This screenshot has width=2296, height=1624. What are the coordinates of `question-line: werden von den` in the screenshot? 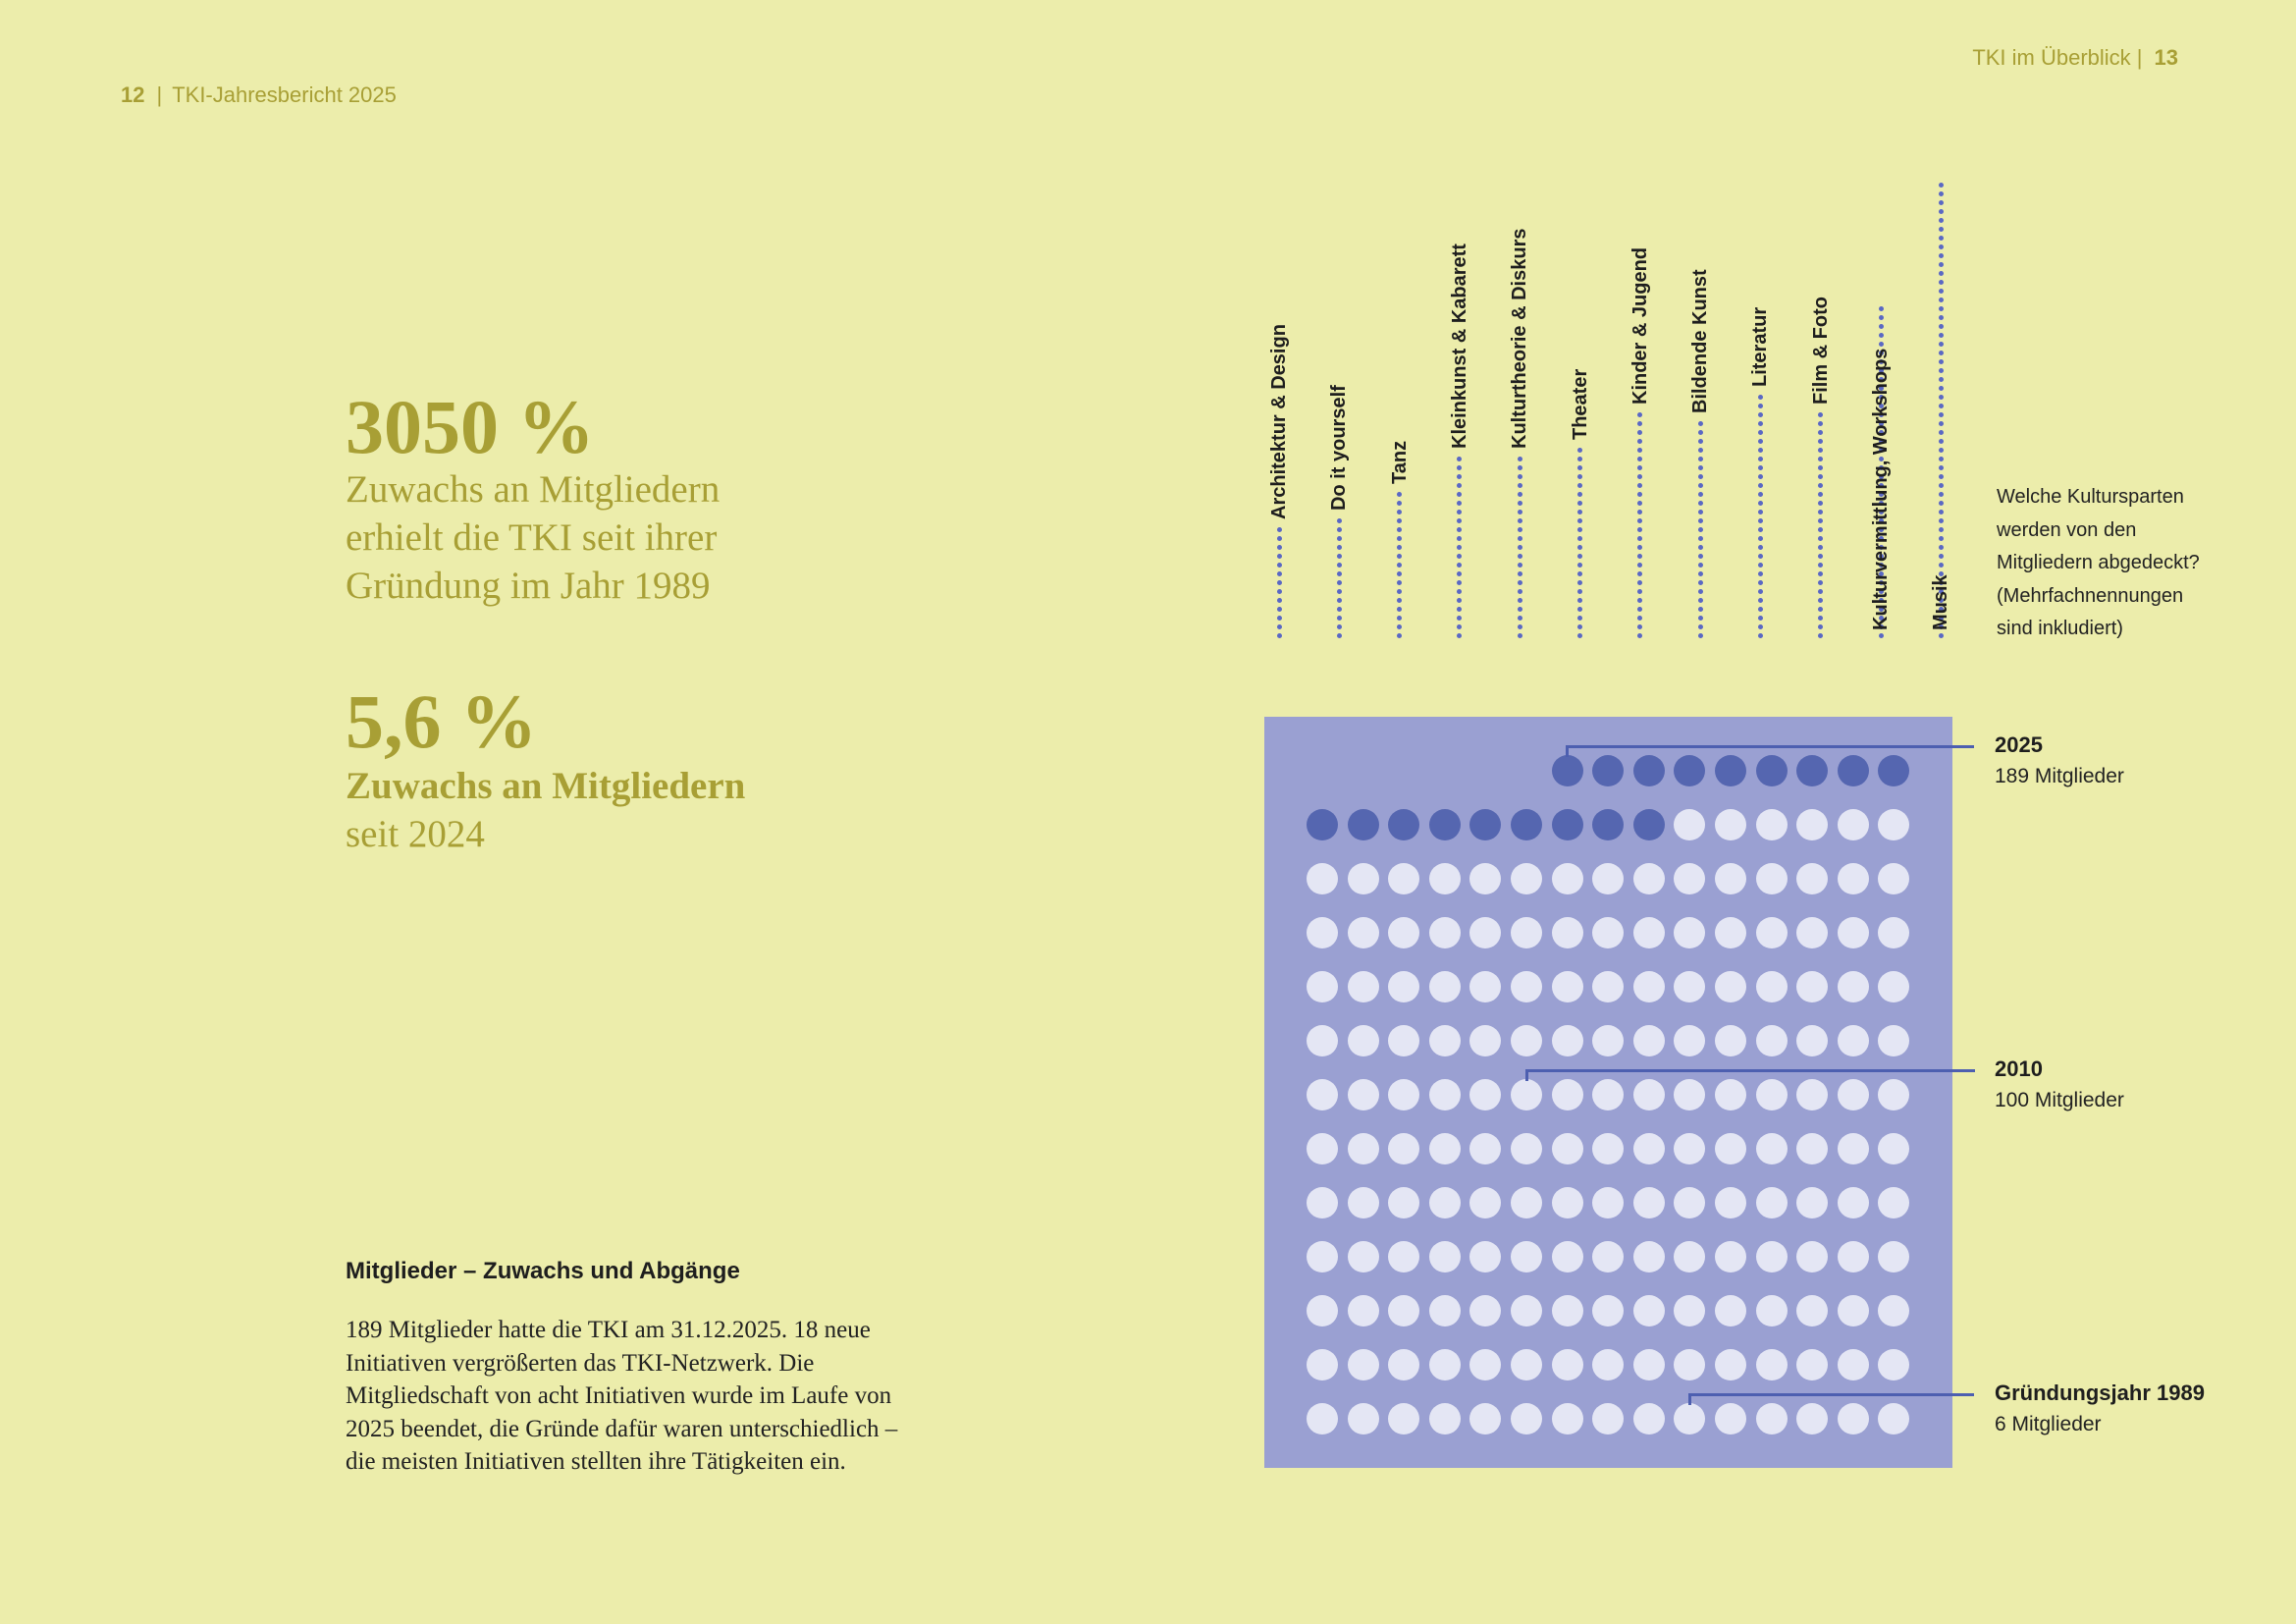 It's located at (2067, 529).